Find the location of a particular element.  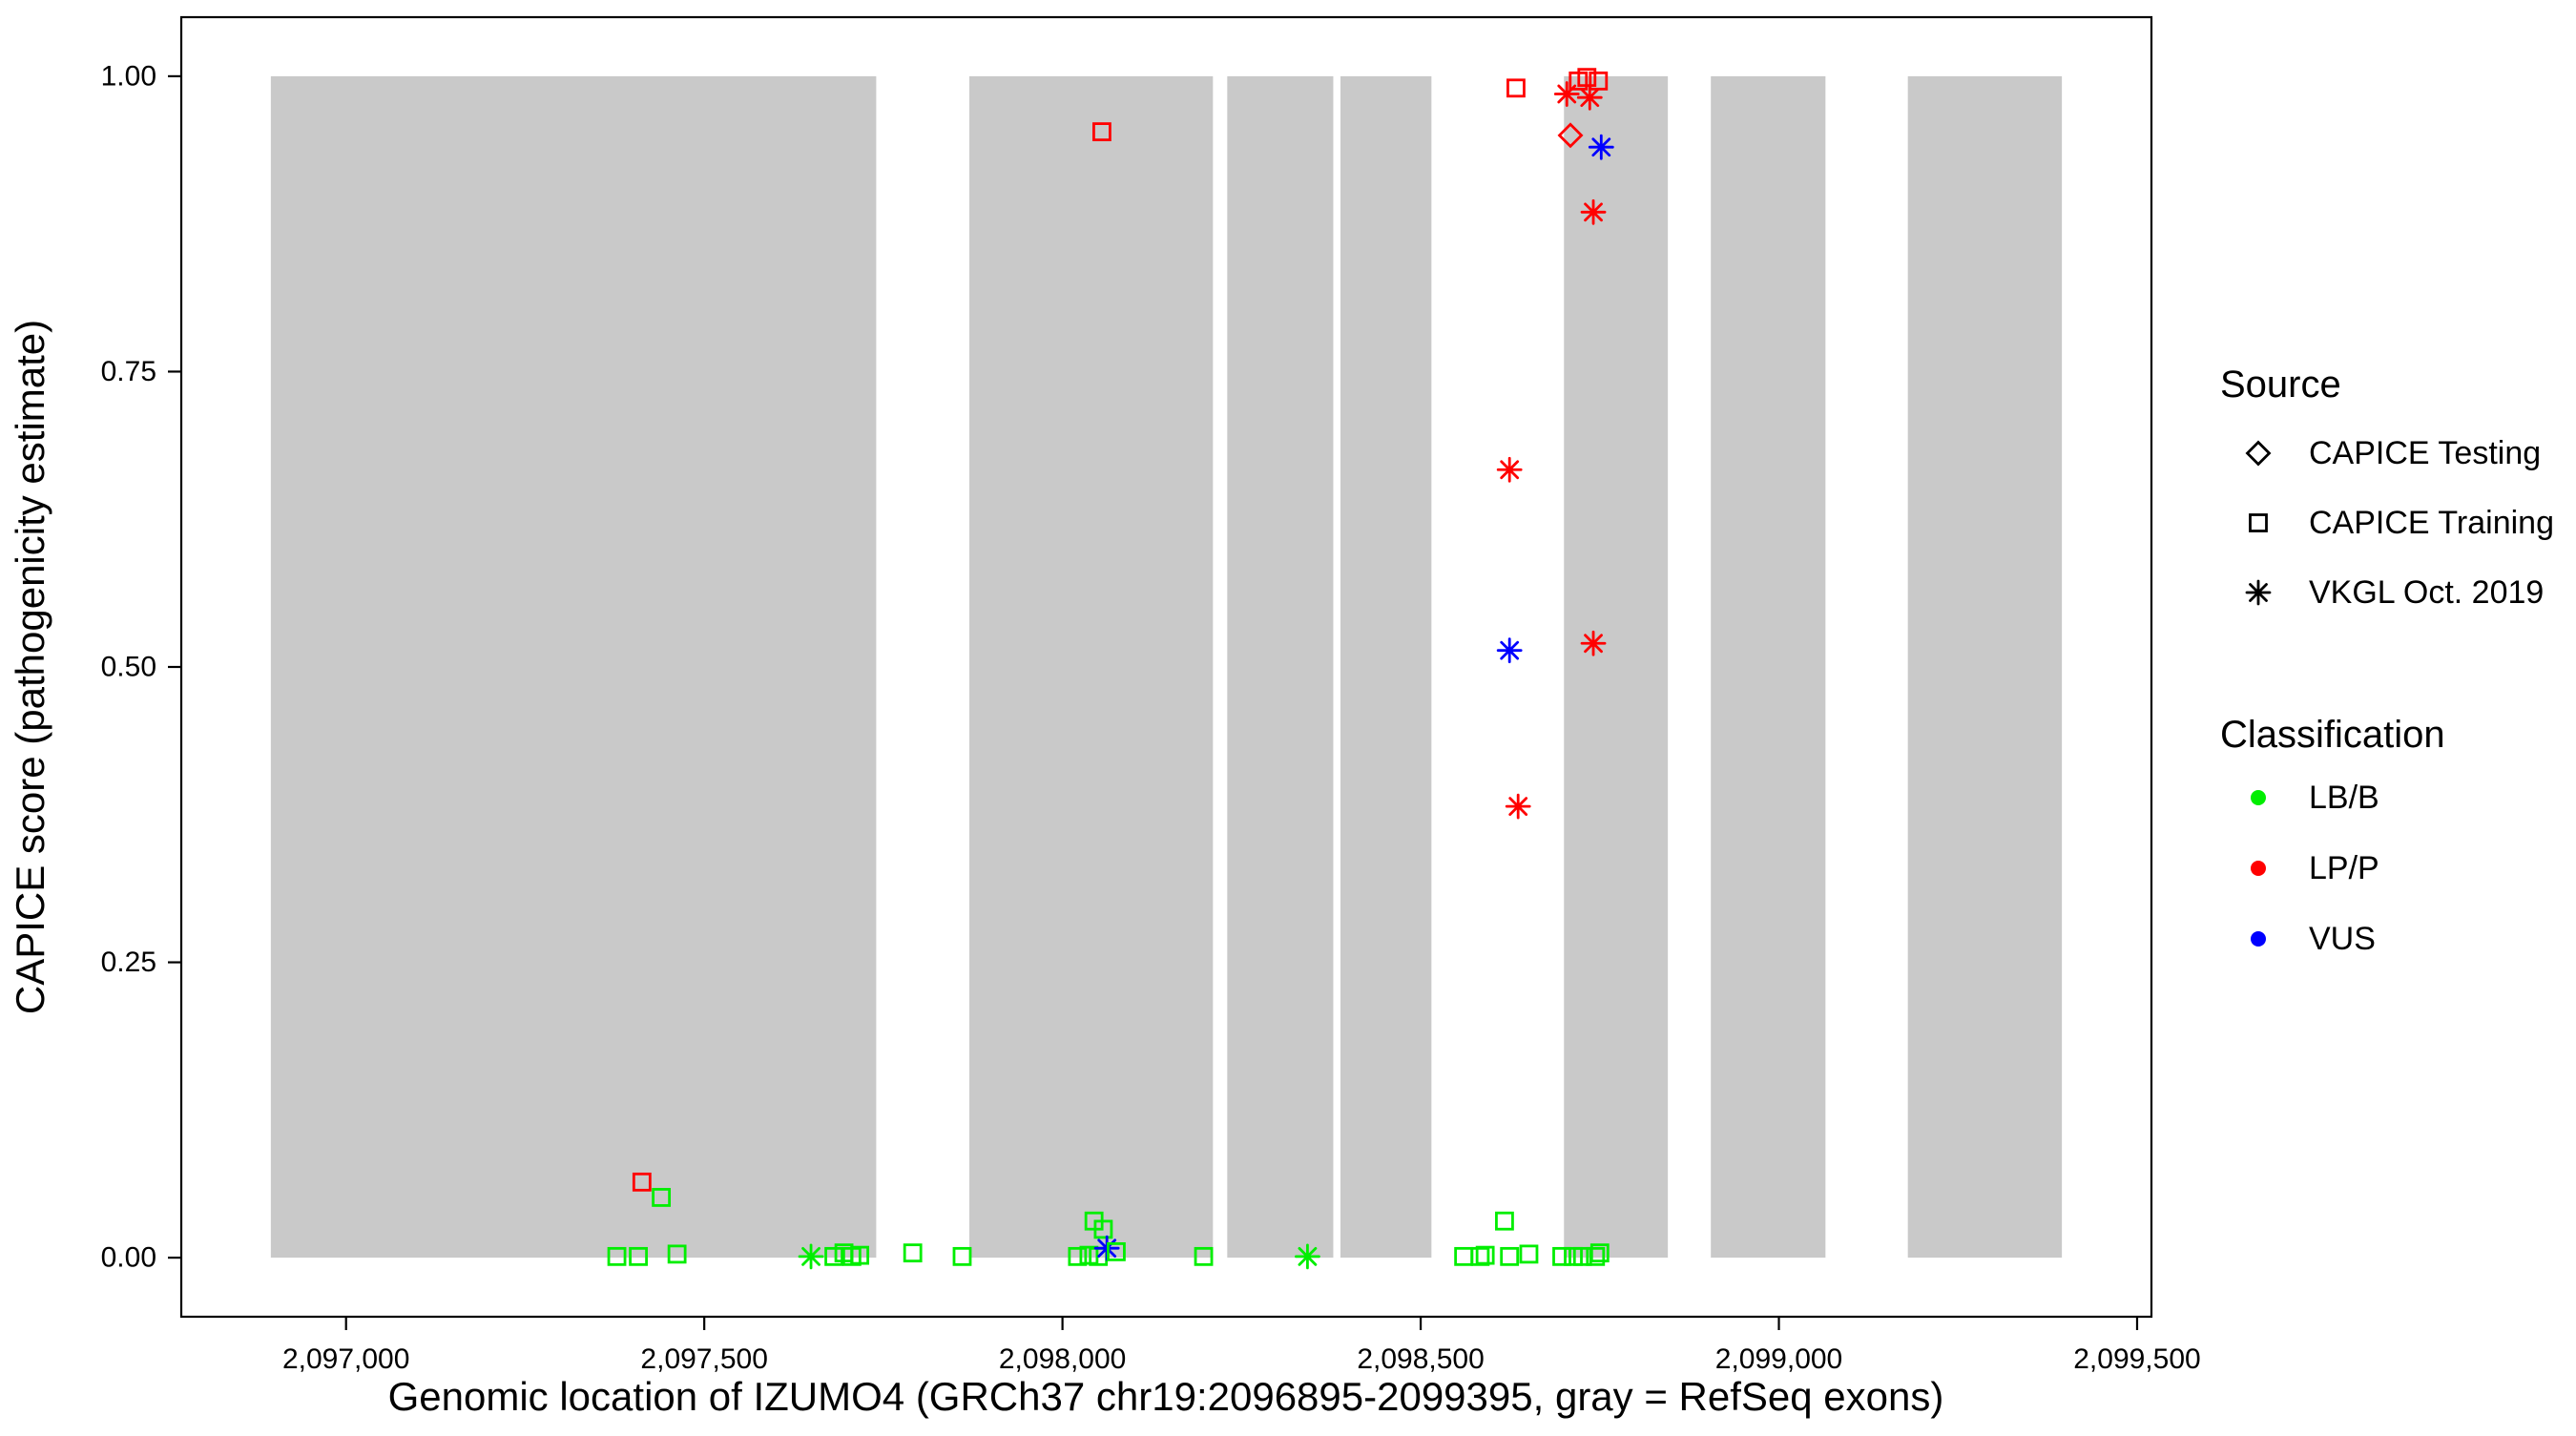

legend-classification-items: LB/B LP/P VUS is located at coordinates (2315, 868).